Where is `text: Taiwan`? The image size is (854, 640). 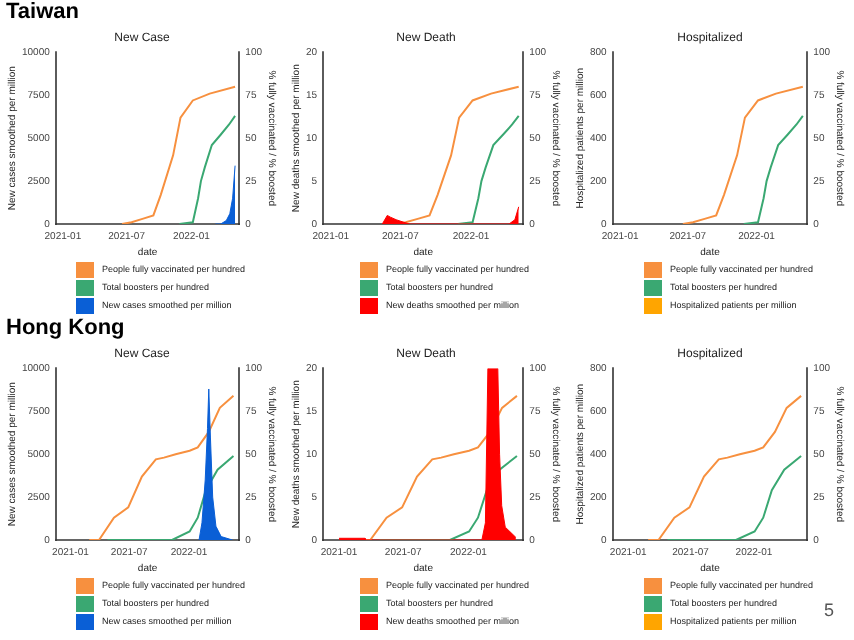
text: Taiwan is located at coordinates (42, 12).